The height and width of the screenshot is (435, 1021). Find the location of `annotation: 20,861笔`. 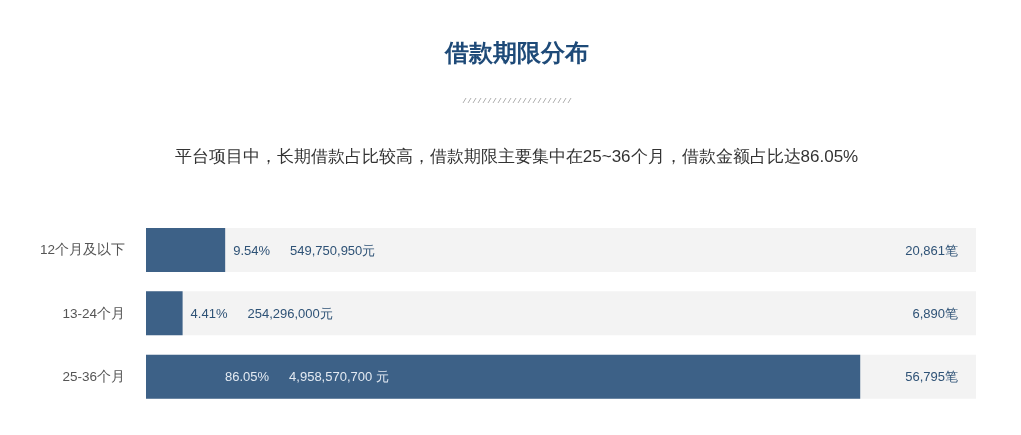

annotation: 20,861笔 is located at coordinates (931, 250).